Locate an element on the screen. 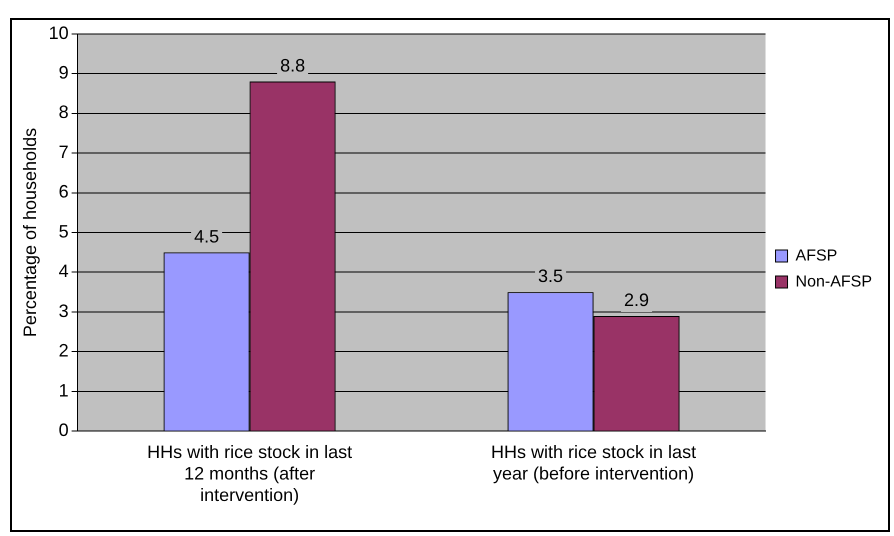 Image resolution: width=894 pixels, height=536 pixels. data-label: 3.5 is located at coordinates (551, 276).